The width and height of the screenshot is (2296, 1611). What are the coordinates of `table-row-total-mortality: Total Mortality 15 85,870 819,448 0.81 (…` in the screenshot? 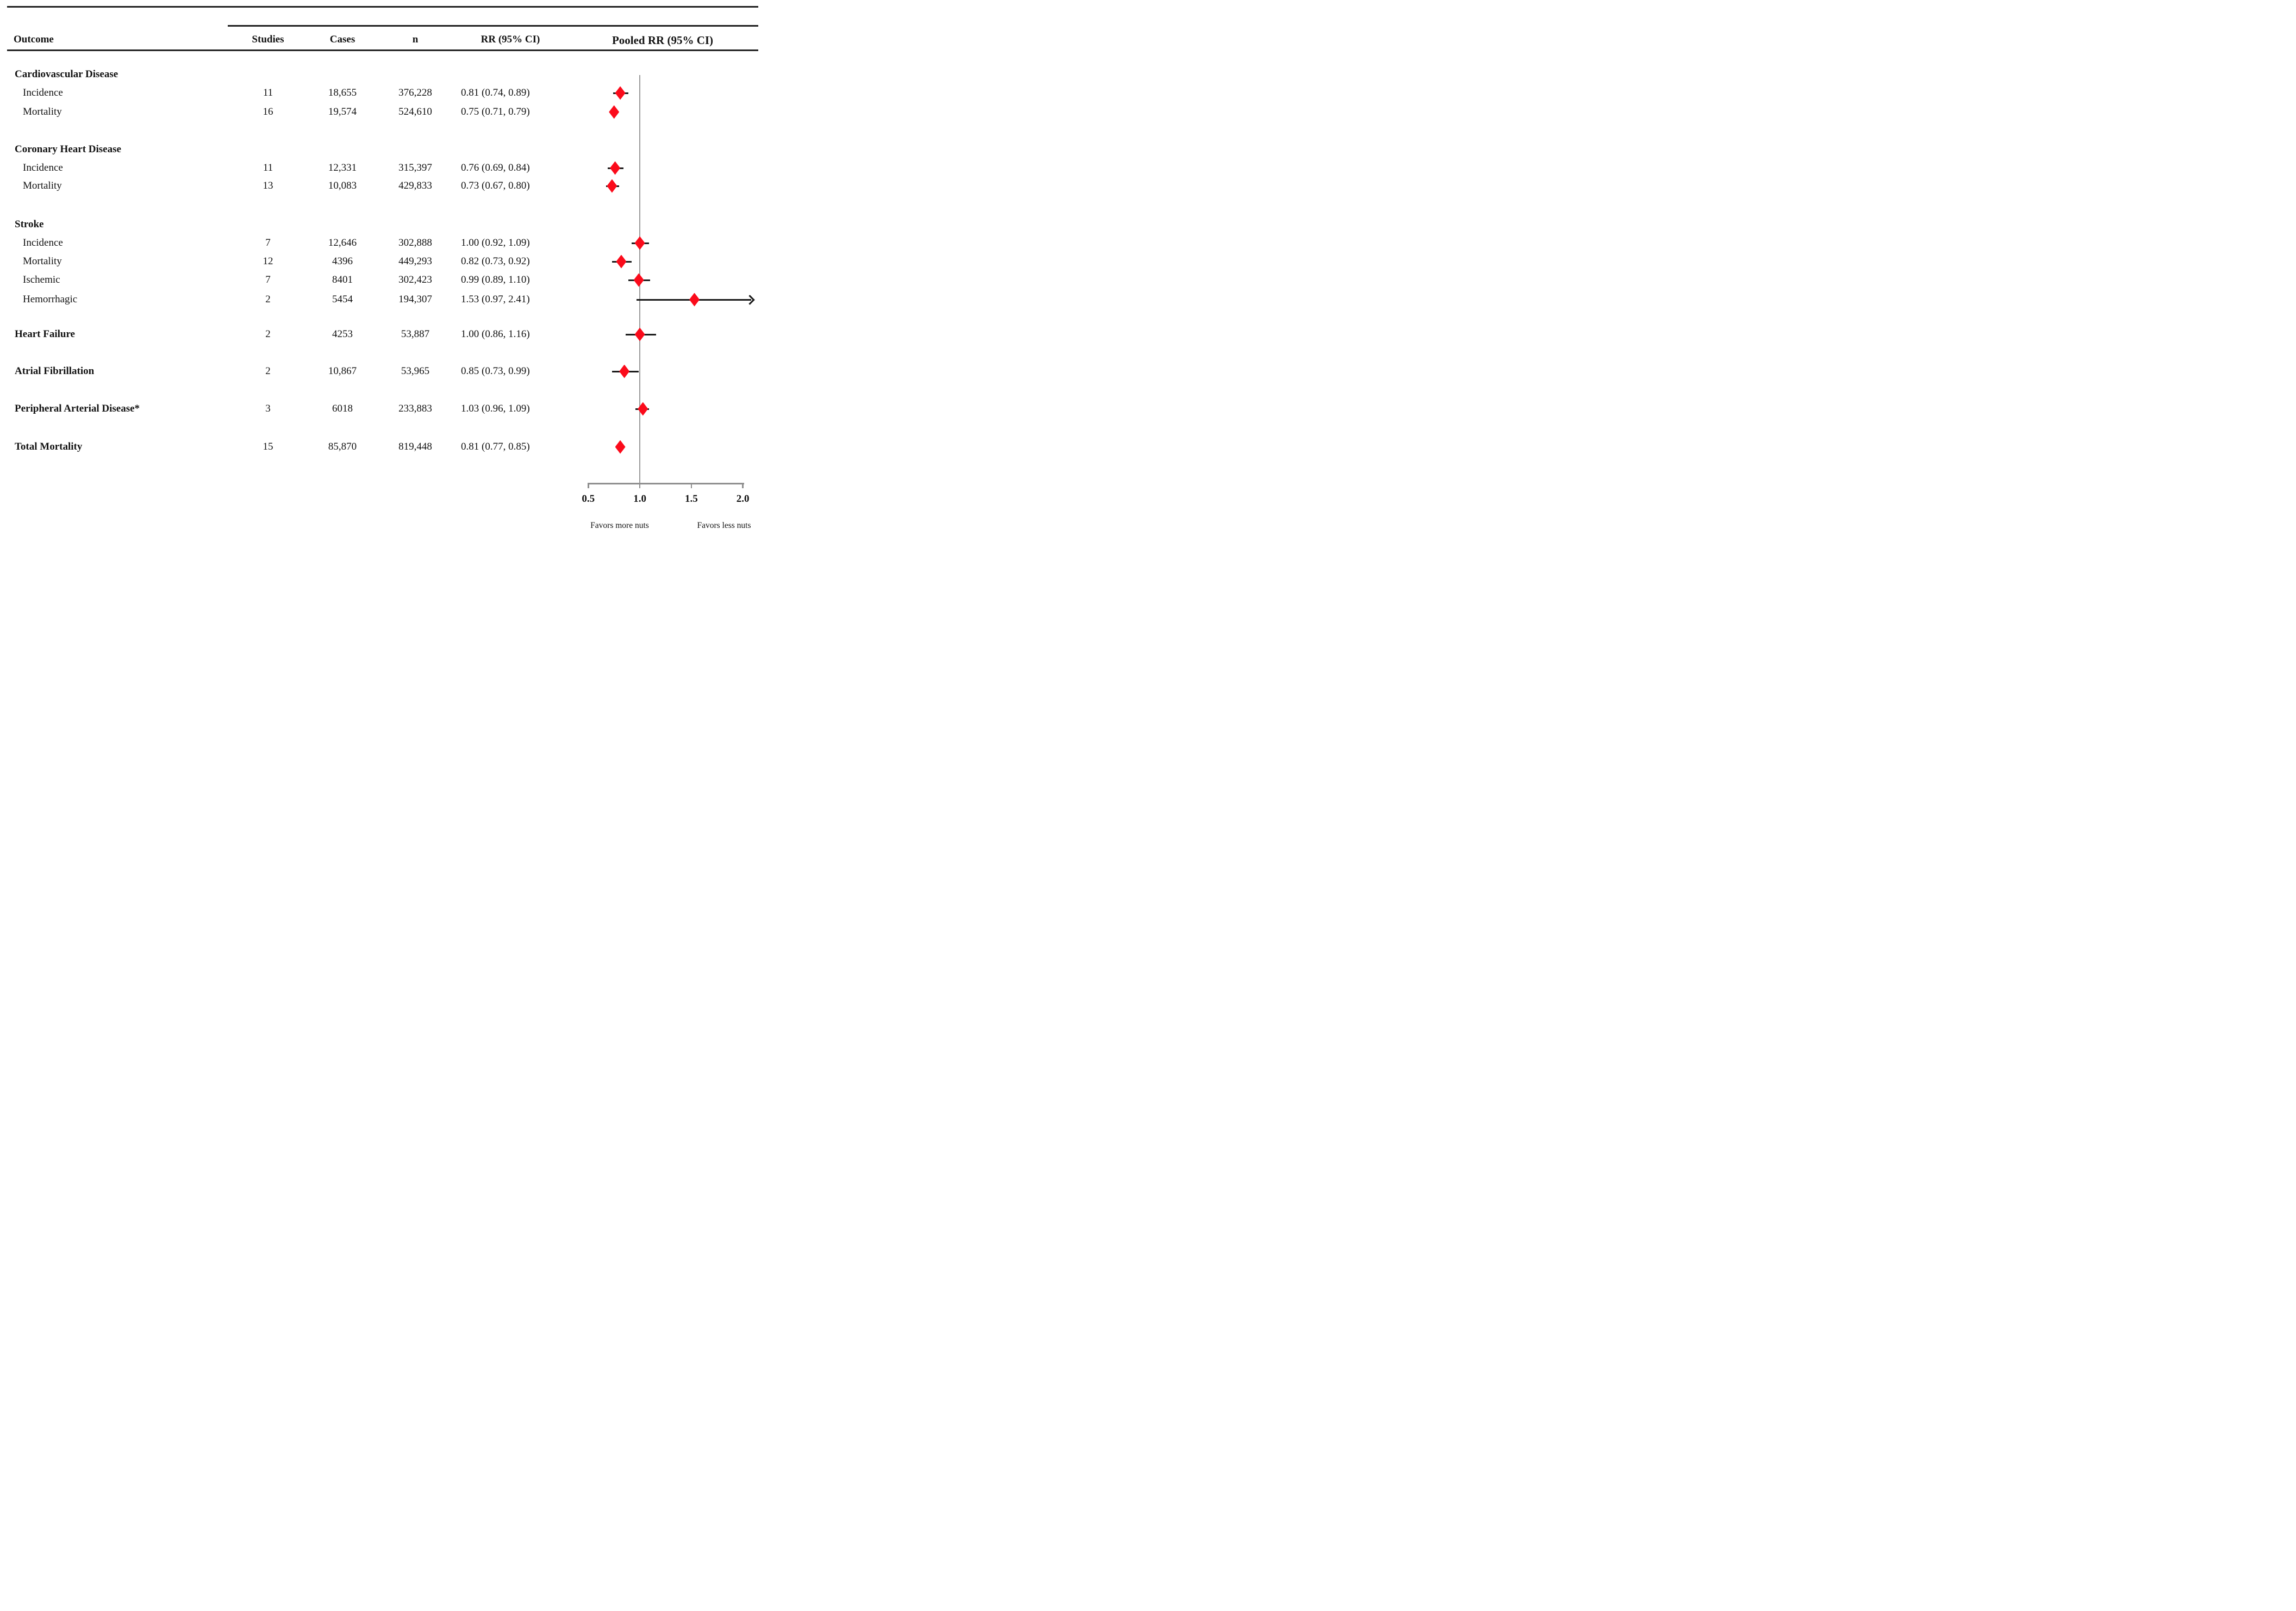 It's located at (283, 447).